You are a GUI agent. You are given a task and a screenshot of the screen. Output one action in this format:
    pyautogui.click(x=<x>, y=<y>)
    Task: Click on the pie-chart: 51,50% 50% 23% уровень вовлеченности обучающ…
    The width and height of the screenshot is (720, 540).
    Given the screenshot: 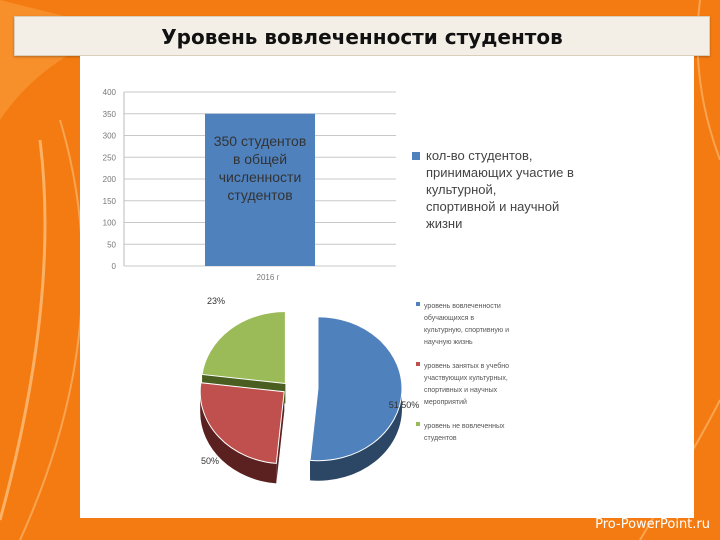 What is the action you would take?
    pyautogui.click(x=354, y=390)
    